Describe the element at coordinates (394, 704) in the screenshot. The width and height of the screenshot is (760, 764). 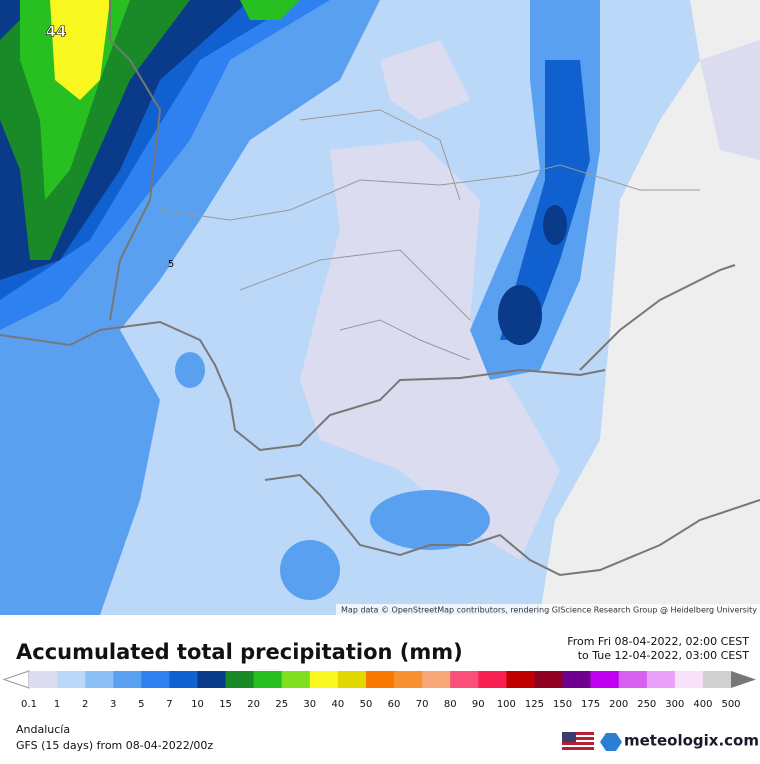
I see `legend-label: 60` at that location.